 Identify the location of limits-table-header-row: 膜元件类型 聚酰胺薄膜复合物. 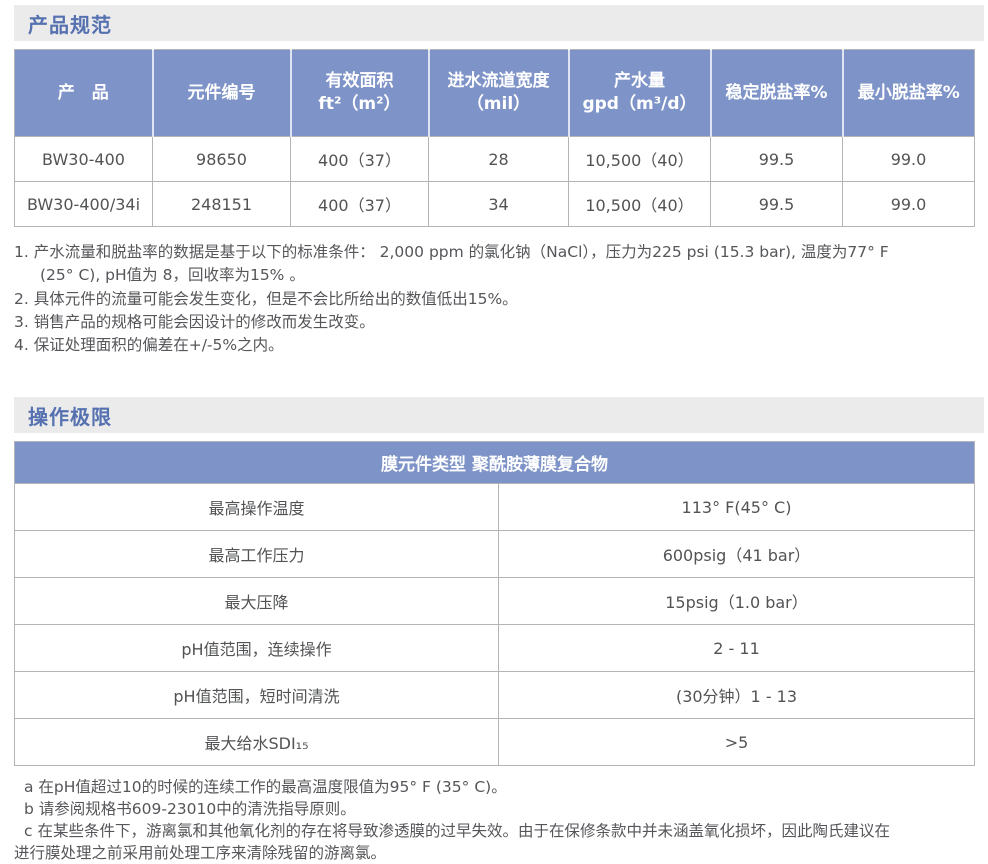
(494, 463).